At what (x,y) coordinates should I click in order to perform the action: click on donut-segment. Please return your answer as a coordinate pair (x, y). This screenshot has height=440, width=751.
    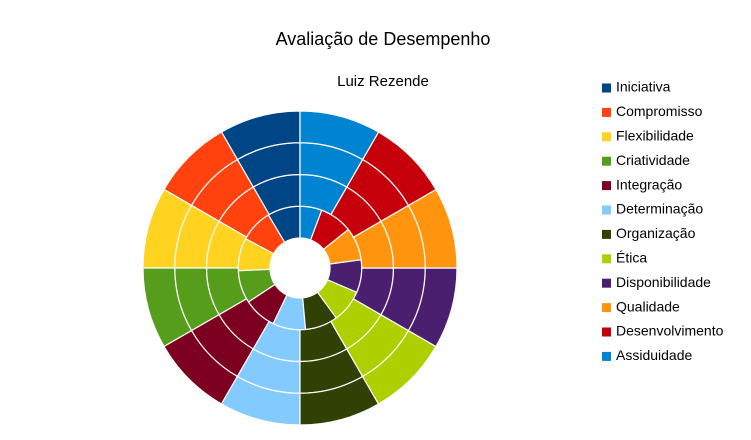
    Looking at the image, I should click on (339, 135).